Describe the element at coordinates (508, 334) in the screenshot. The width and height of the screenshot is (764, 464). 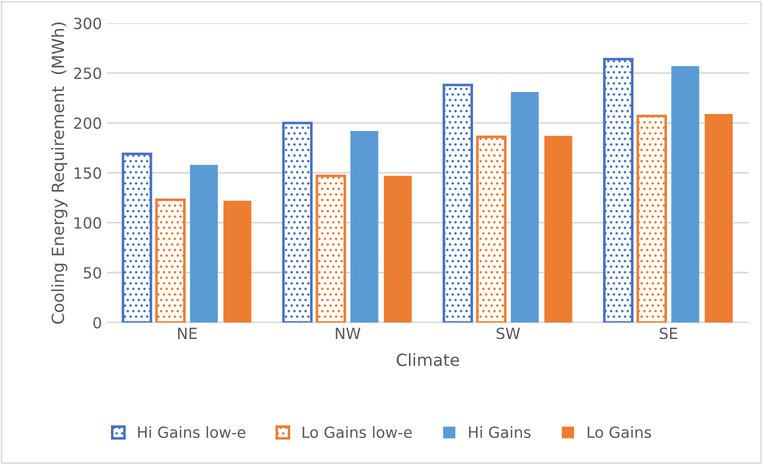
I see `x-tick-label: SW` at that location.